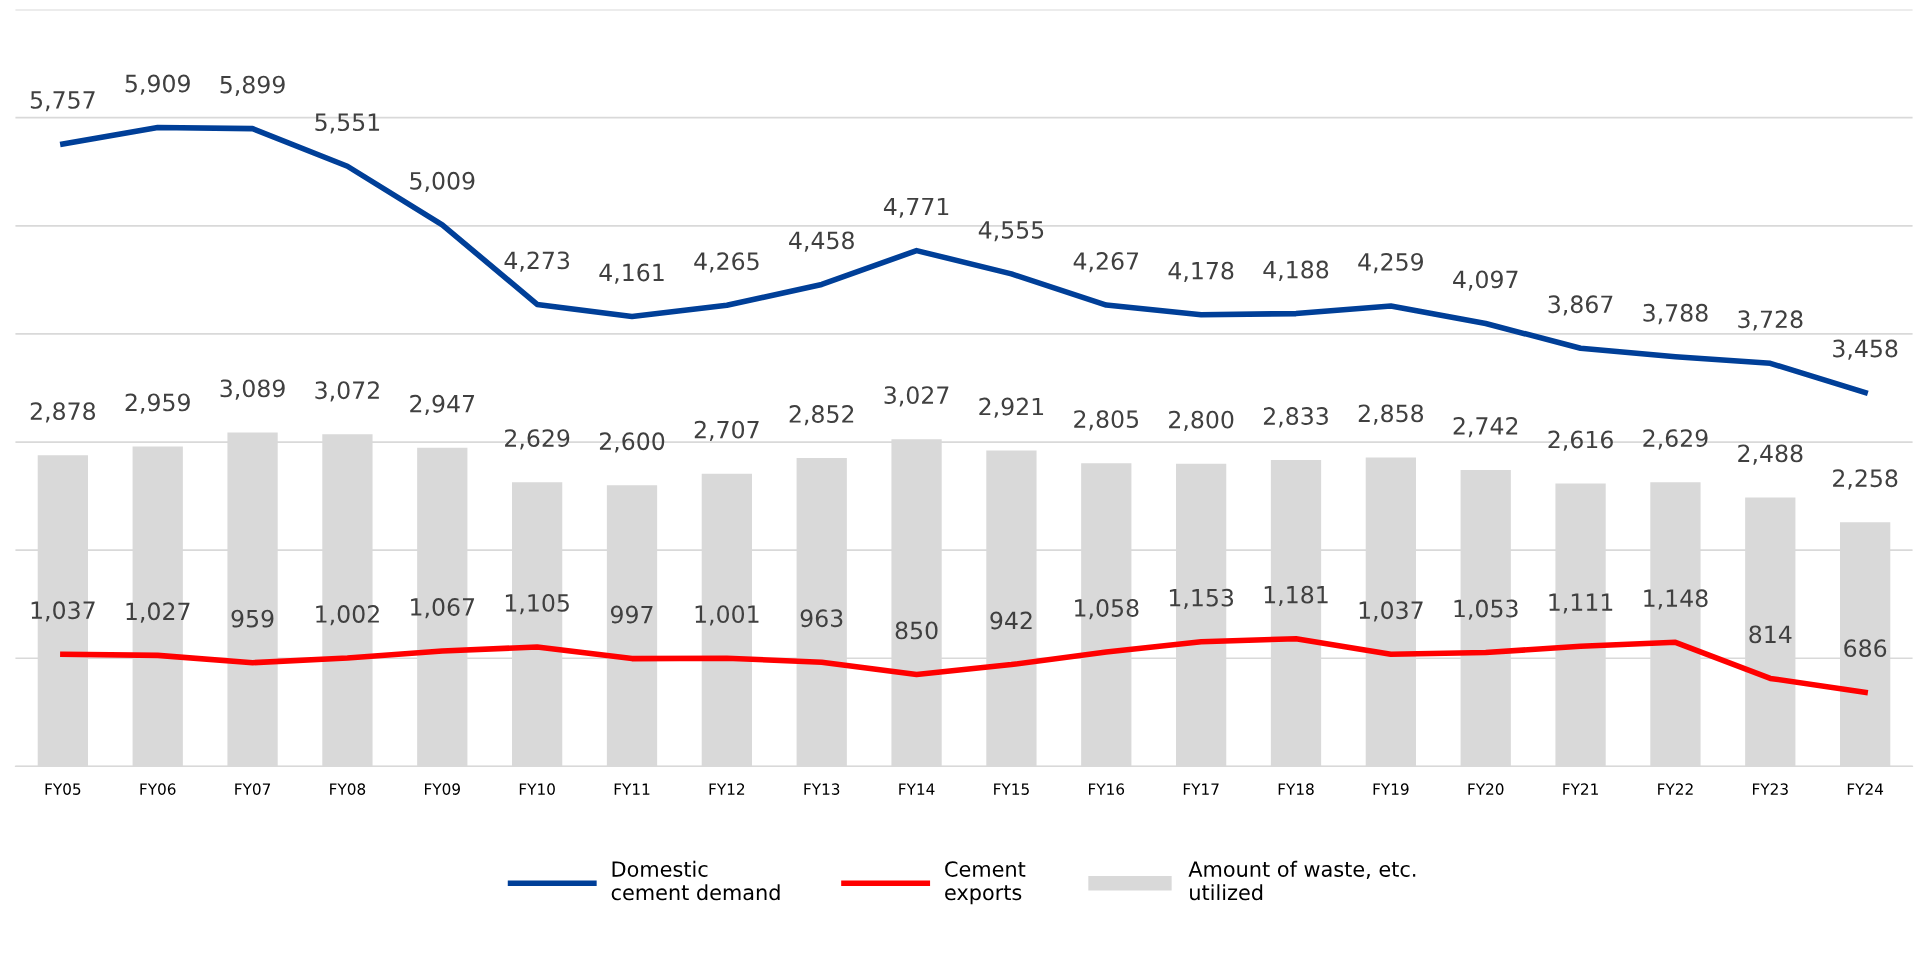 Image resolution: width=1928 pixels, height=958 pixels. What do you see at coordinates (1391, 789) in the screenshot?
I see `x-tick-label: FY19` at bounding box center [1391, 789].